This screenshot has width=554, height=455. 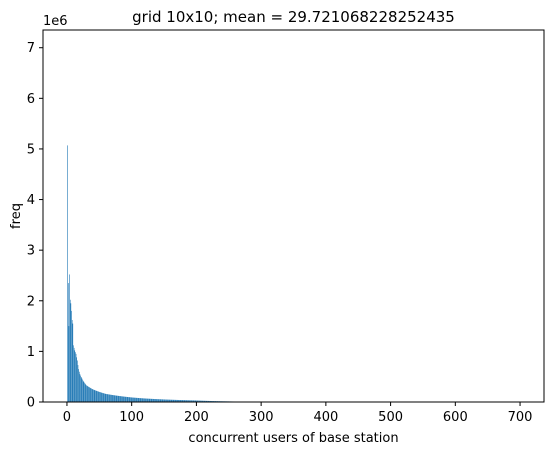 What do you see at coordinates (31, 200) in the screenshot?
I see `y-tick-label: 4` at bounding box center [31, 200].